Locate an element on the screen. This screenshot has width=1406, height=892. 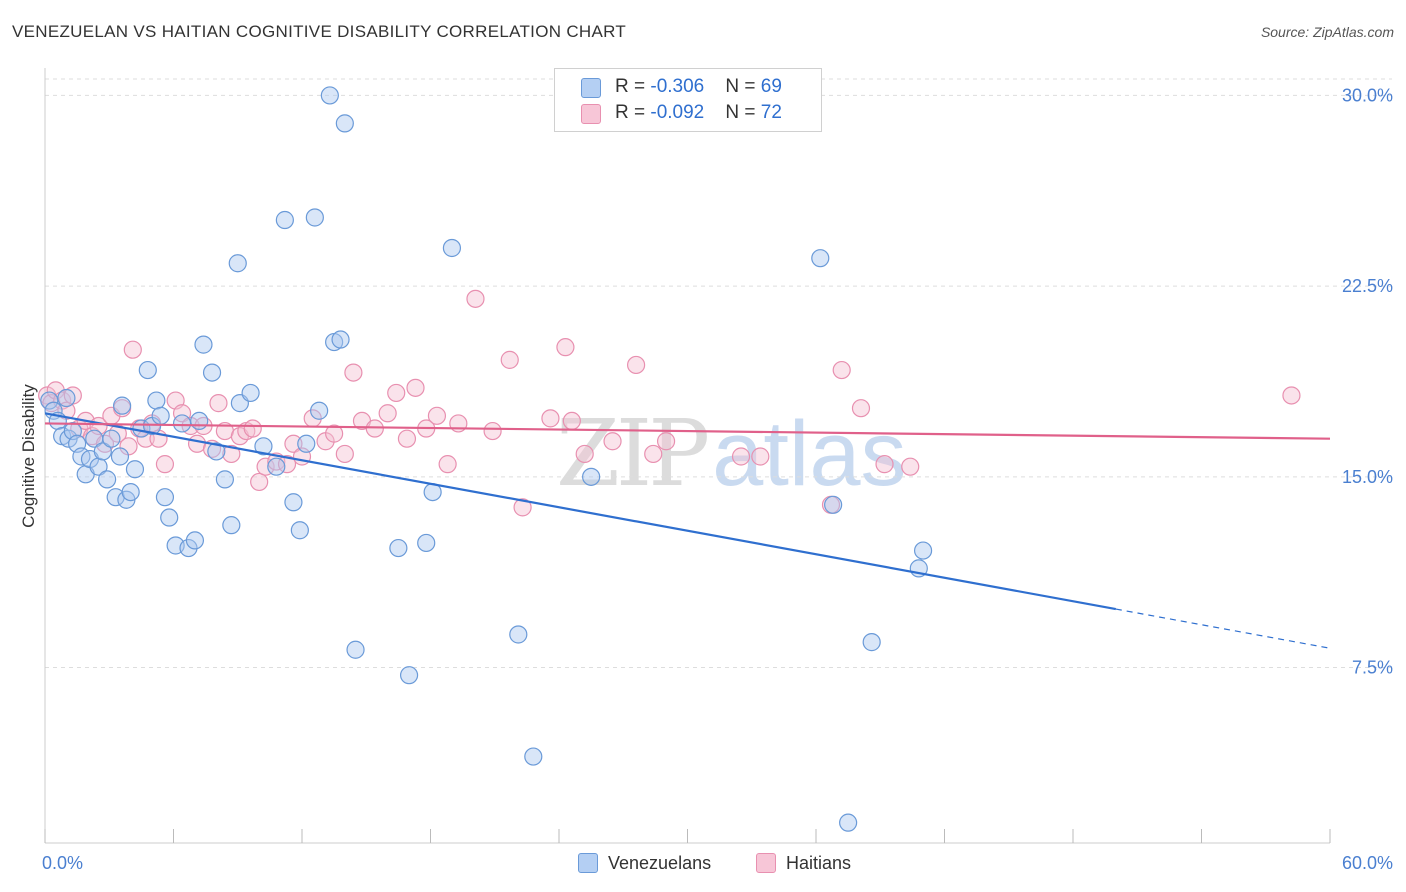
x-tick-label: 0.0% is located at coordinates (62, 863).